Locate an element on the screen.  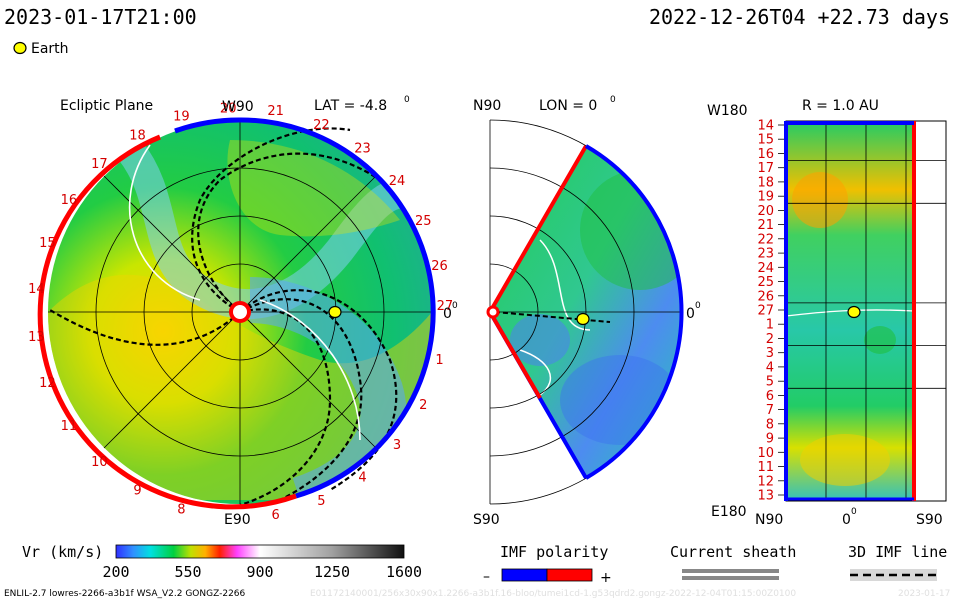
carrington-day-label: 23 is located at coordinates (362, 149).